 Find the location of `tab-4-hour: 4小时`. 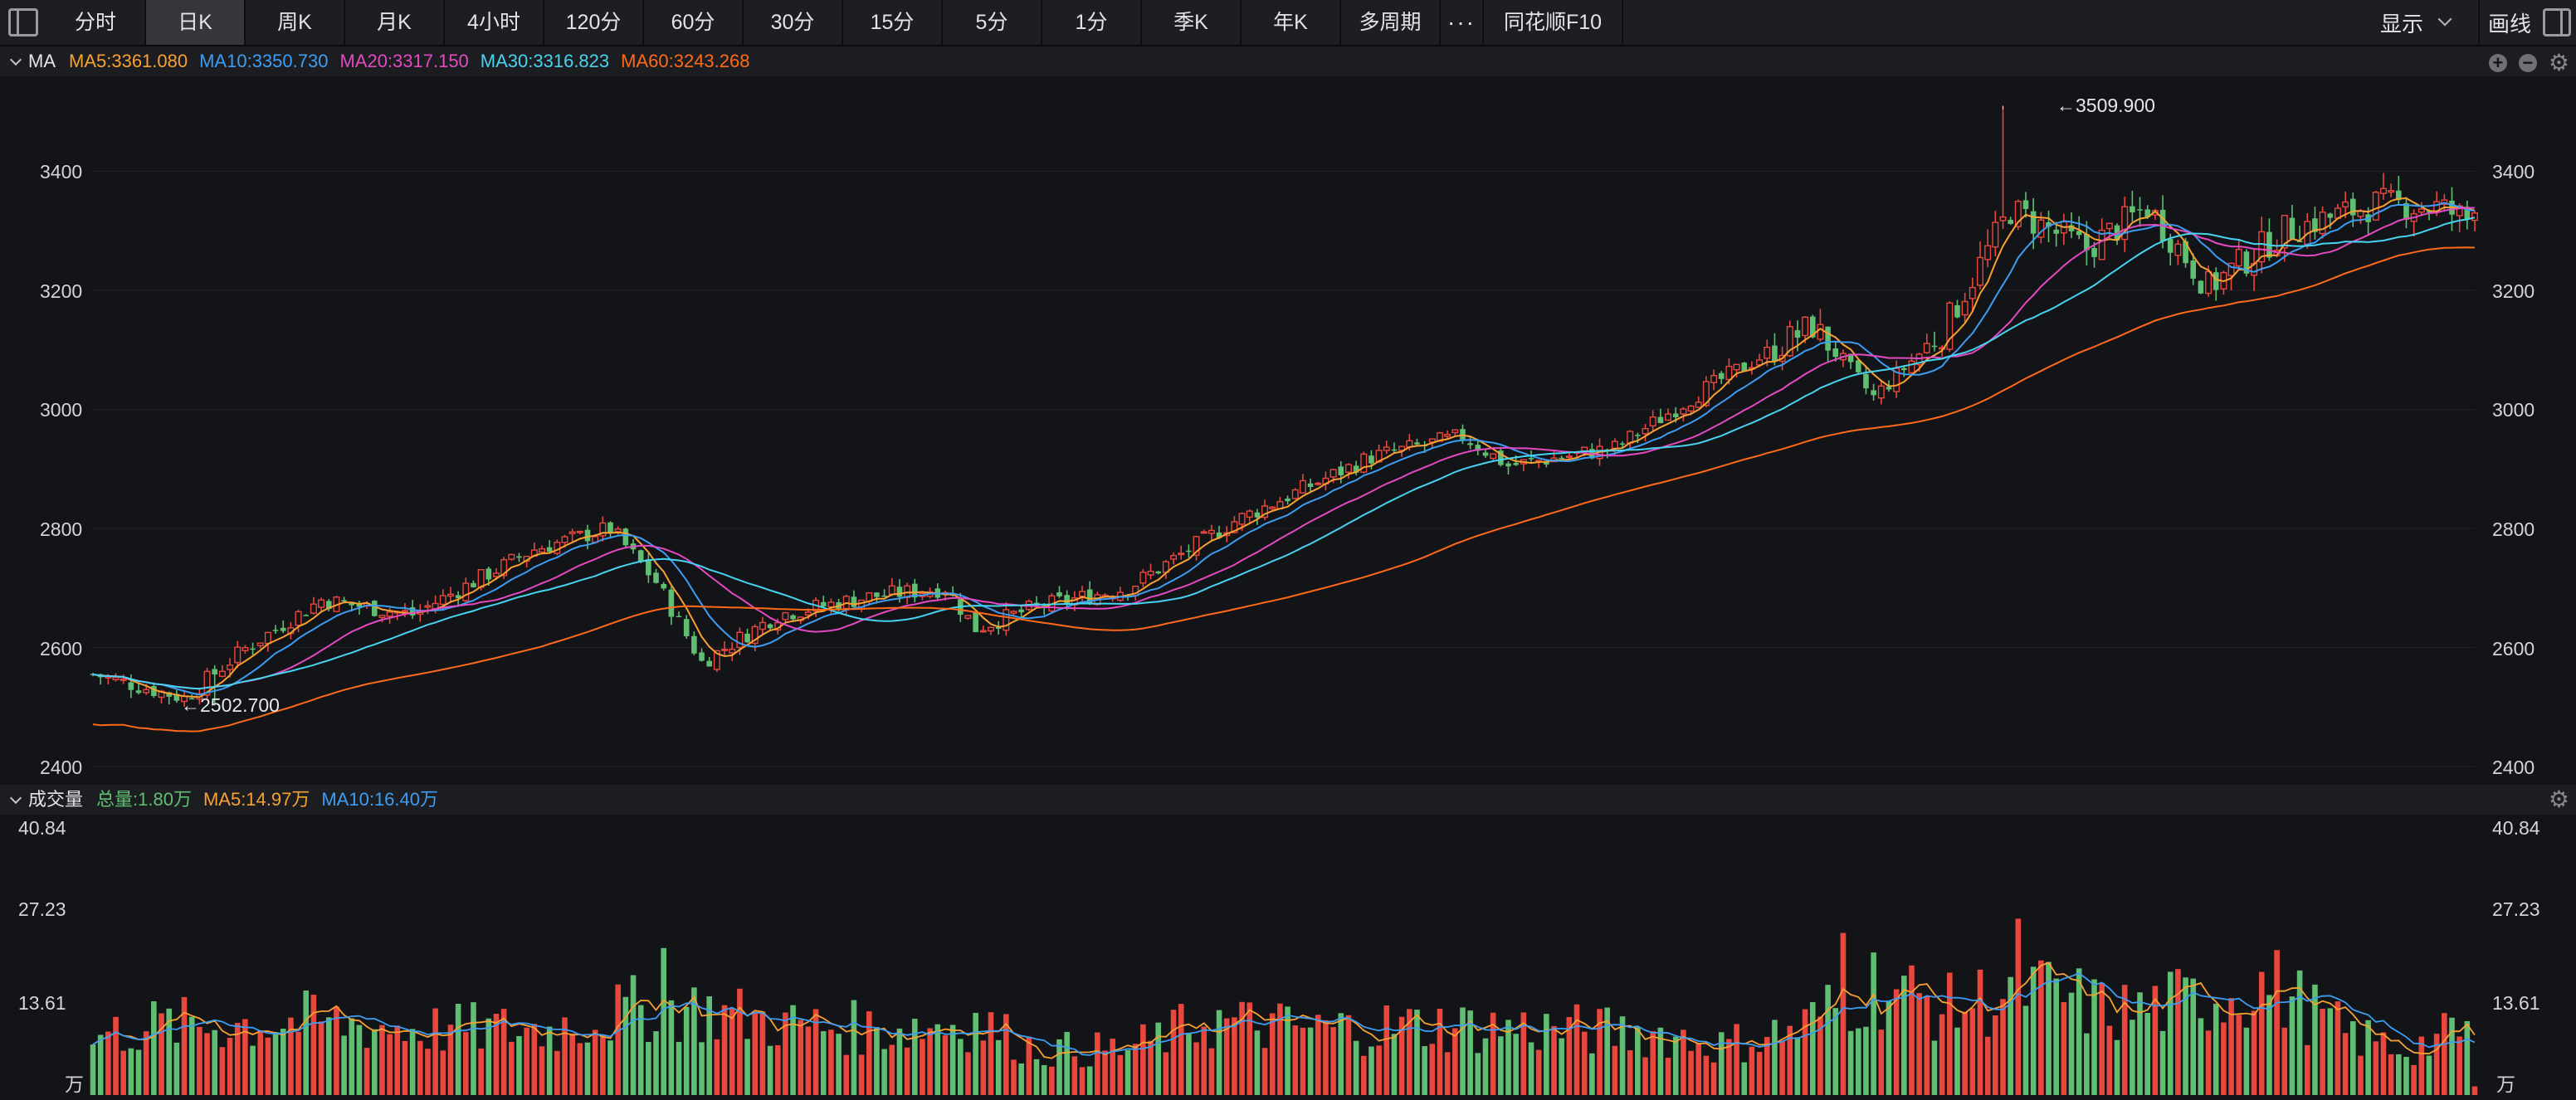

tab-4-hour: 4小时 is located at coordinates (495, 23).